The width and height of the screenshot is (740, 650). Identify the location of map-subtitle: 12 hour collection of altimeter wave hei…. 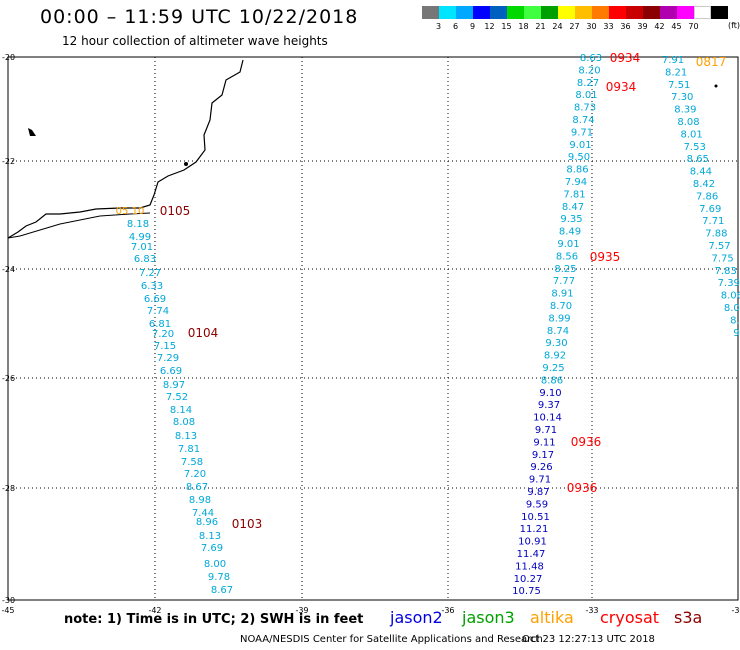
(195, 41).